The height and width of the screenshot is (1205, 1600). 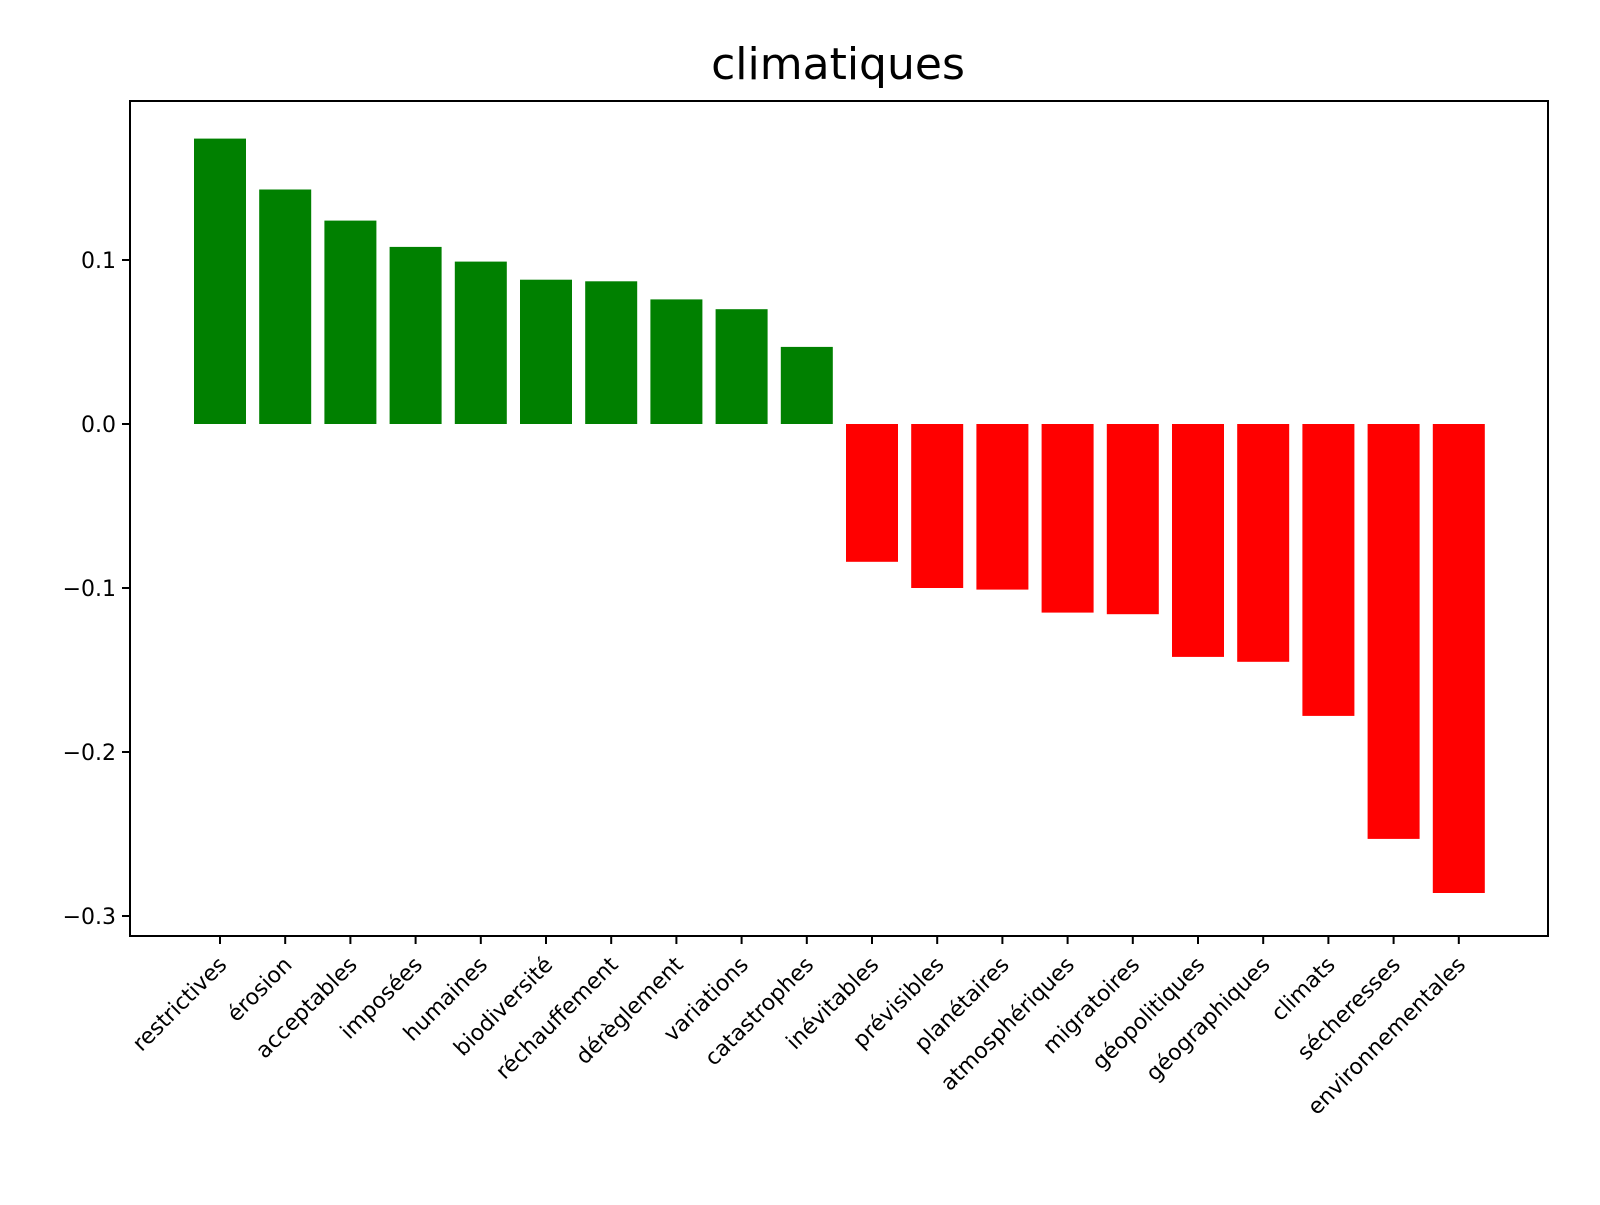 What do you see at coordinates (1328, 570) in the screenshot?
I see `bar-climats` at bounding box center [1328, 570].